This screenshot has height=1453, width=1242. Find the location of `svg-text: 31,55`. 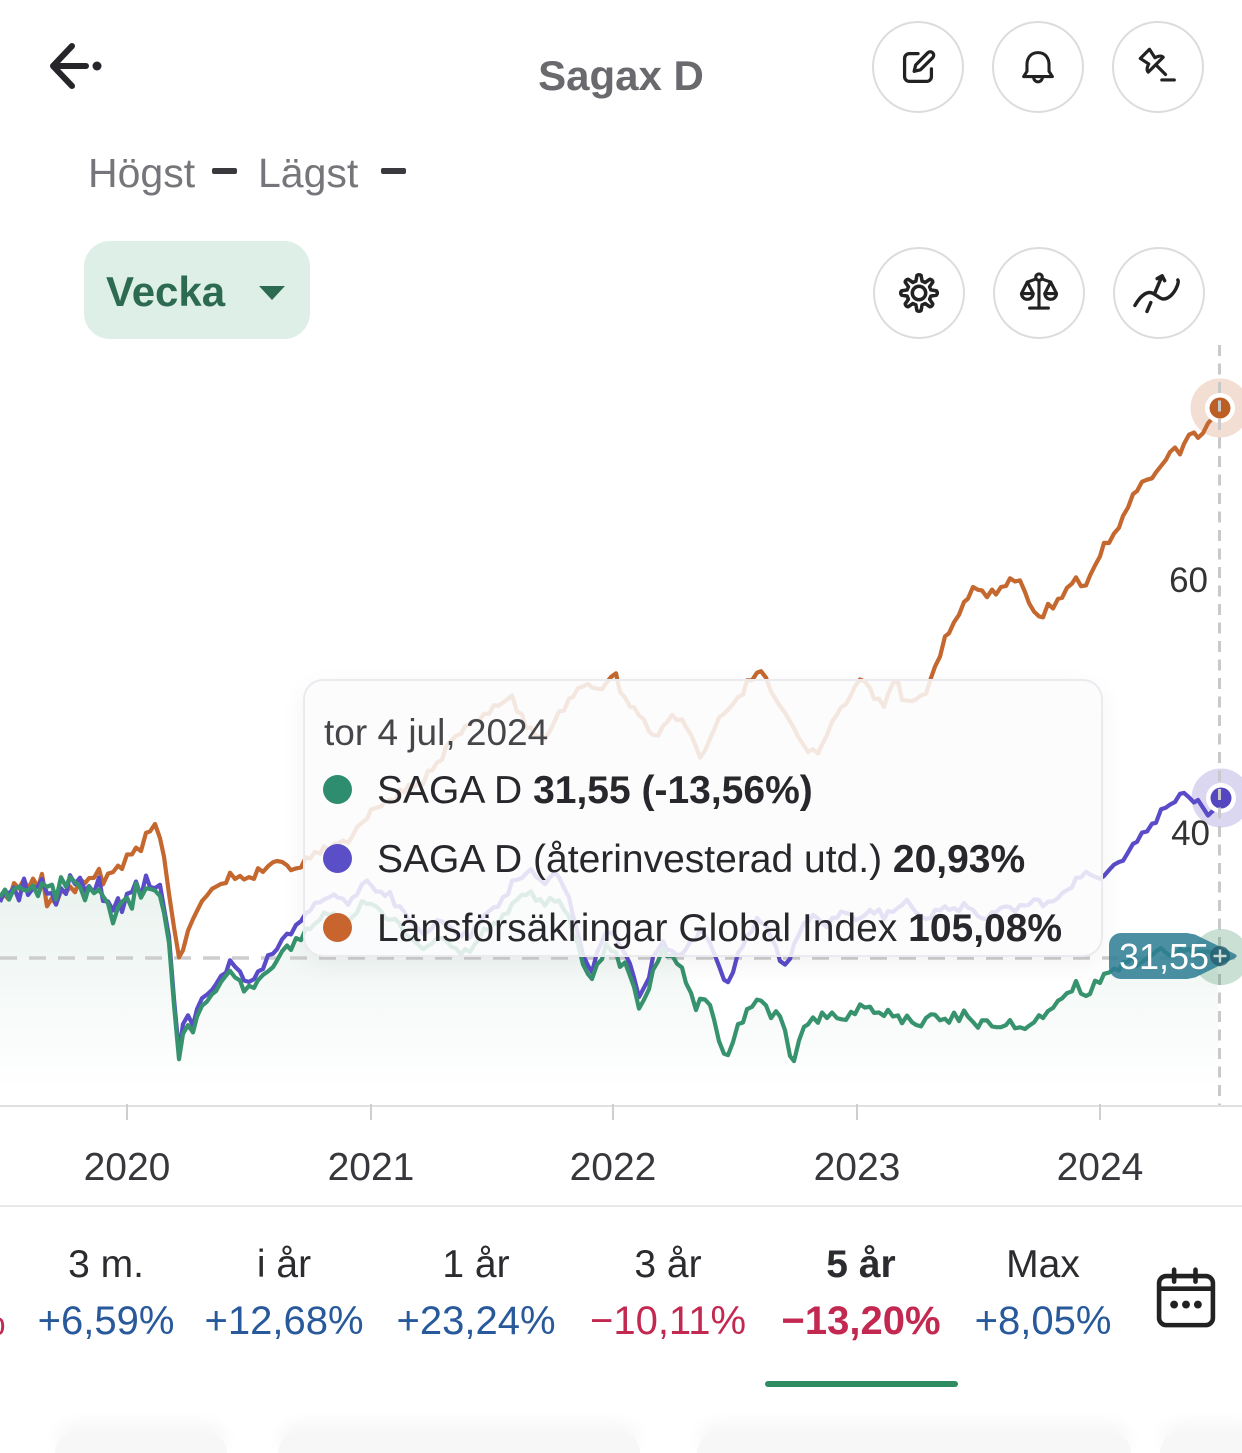

svg-text: 31,55 is located at coordinates (1164, 956).